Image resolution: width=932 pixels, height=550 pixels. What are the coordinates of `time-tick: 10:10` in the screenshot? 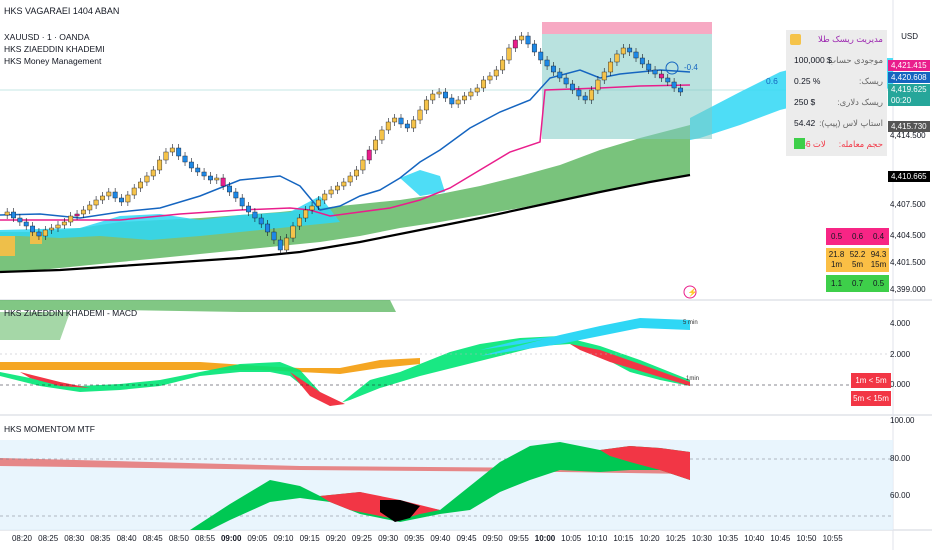 It's located at (597, 538).